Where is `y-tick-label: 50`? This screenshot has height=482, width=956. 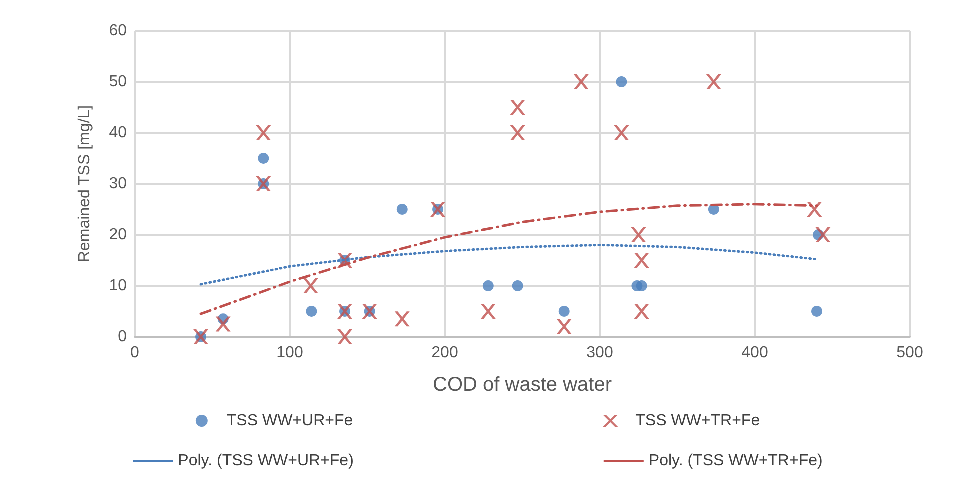
y-tick-label: 50 is located at coordinates (118, 82).